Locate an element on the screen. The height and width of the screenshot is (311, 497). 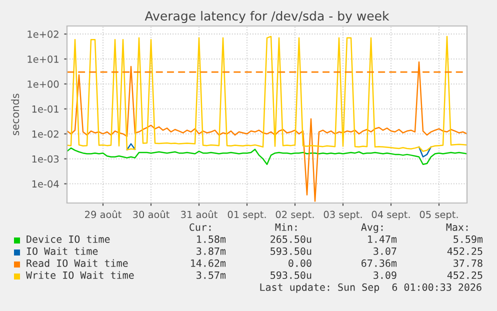
x-tick-label: 29 août is located at coordinates (103, 214).